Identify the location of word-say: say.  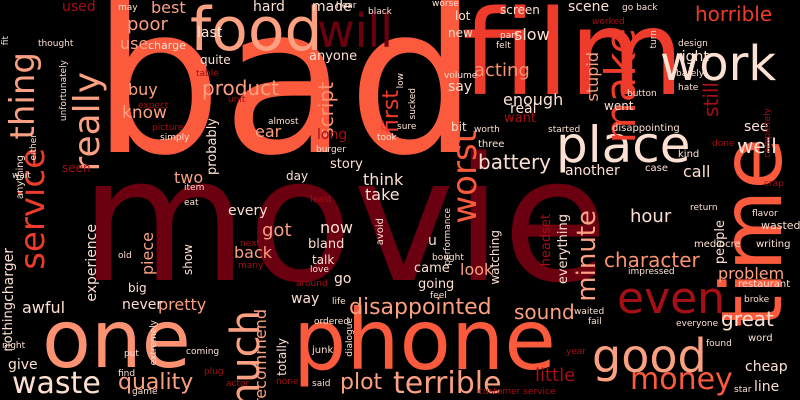
(460, 87).